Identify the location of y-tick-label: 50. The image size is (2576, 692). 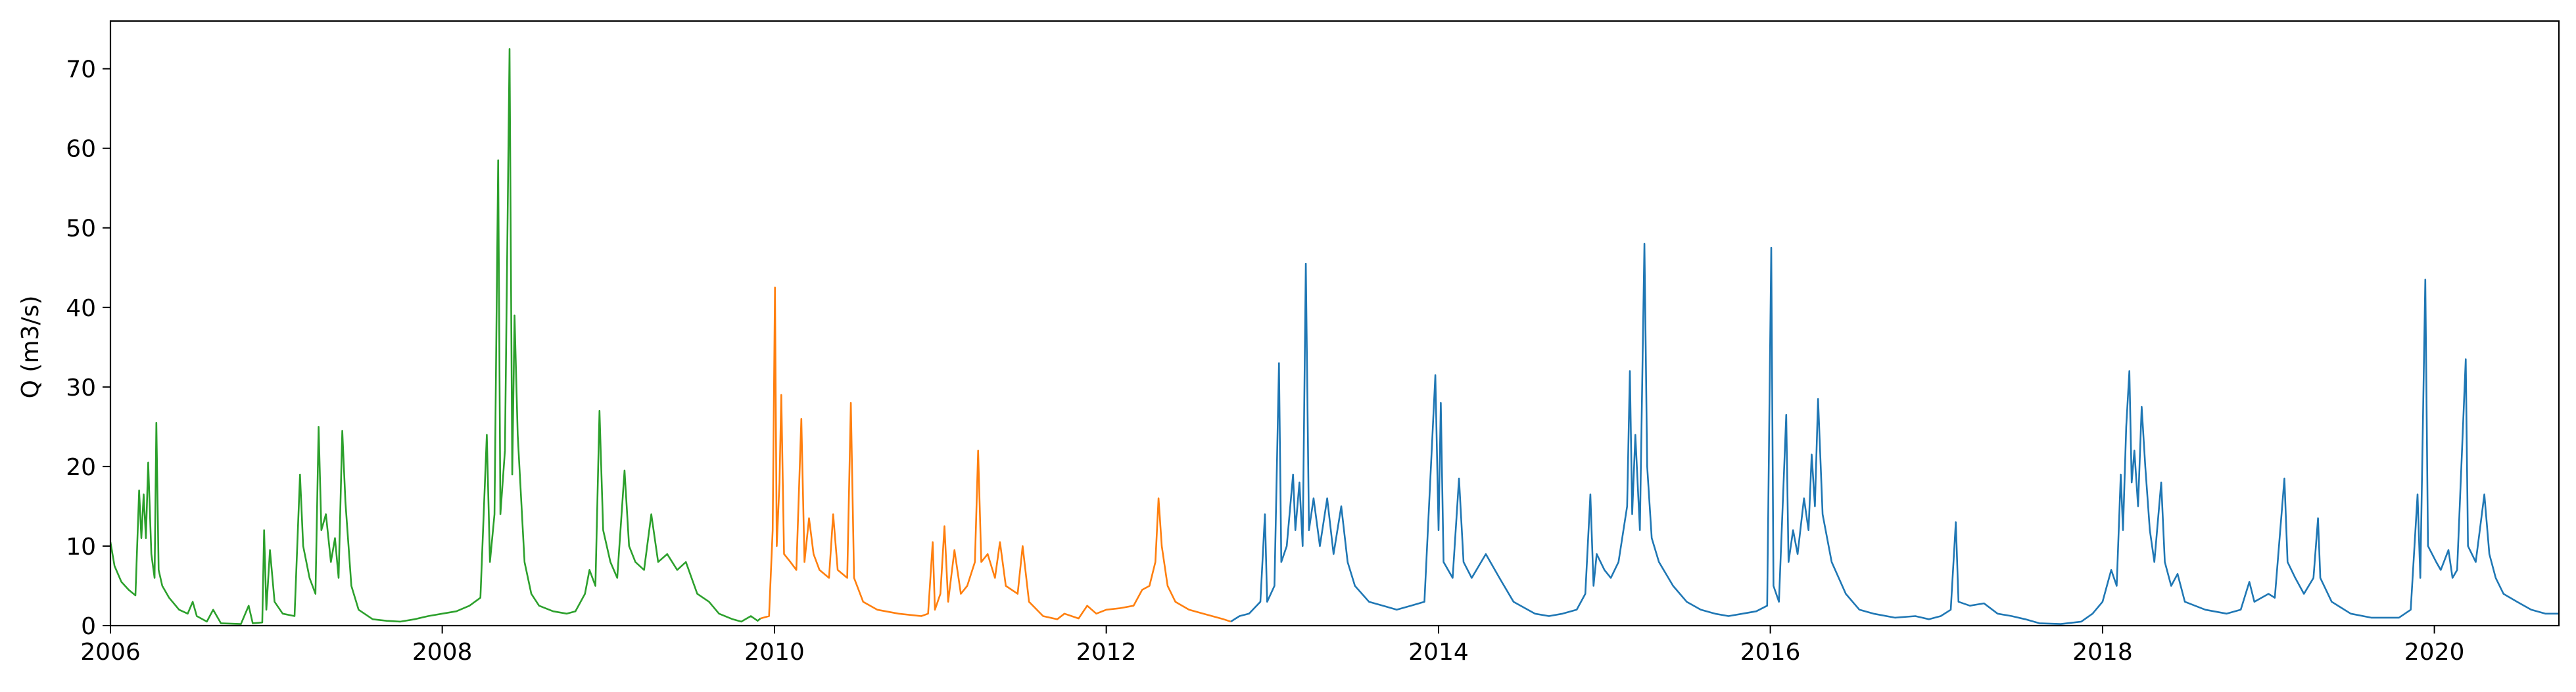
(81, 229).